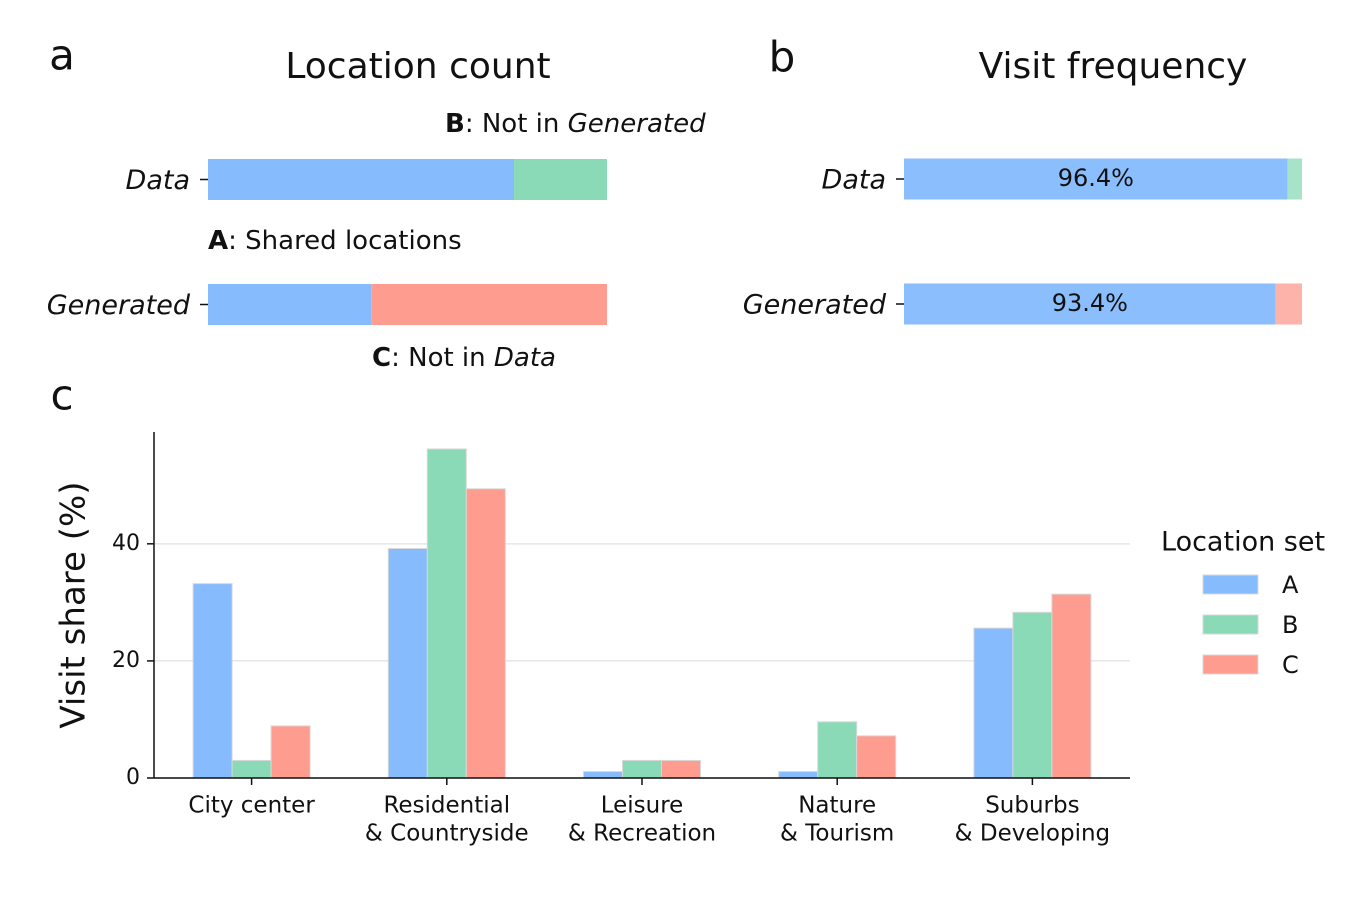  I want to click on x-tick-label: & Countryside, so click(447, 834).